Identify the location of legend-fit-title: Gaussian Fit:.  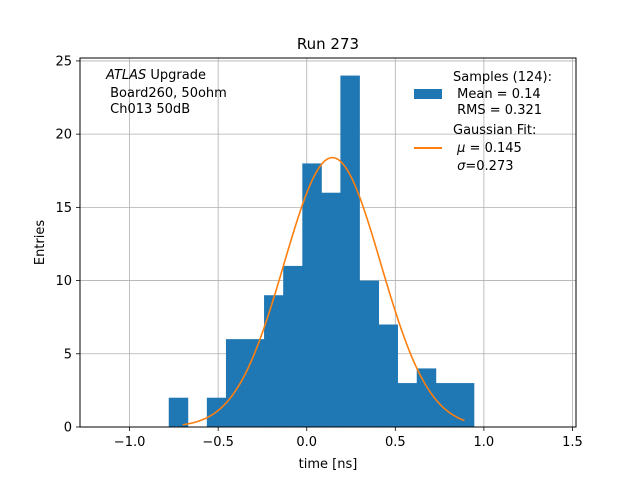
(494, 130).